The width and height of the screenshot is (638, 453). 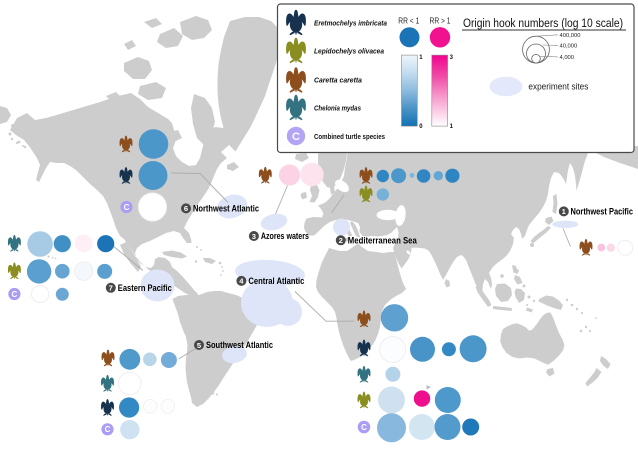 What do you see at coordinates (382, 240) in the screenshot?
I see `svg-text: Mediterranean Sea` at bounding box center [382, 240].